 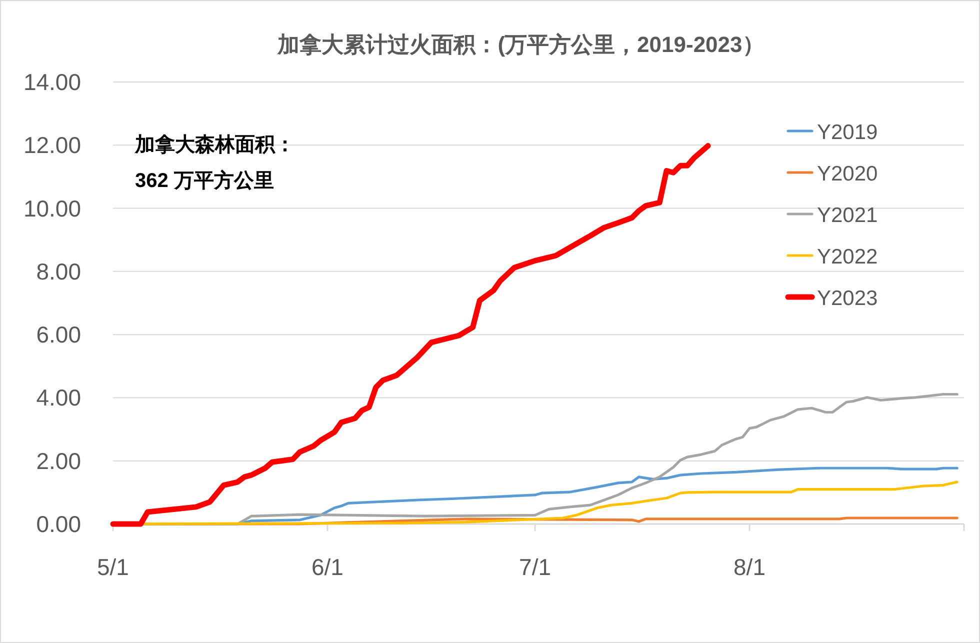 I want to click on x-tick-label: 8/1, so click(x=750, y=567).